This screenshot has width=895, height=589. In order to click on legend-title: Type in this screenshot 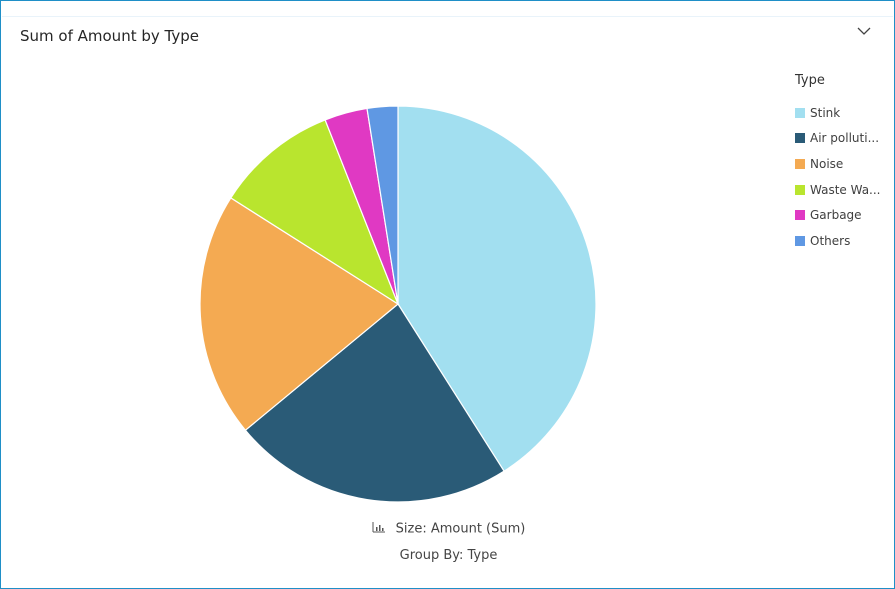, I will do `click(810, 80)`.